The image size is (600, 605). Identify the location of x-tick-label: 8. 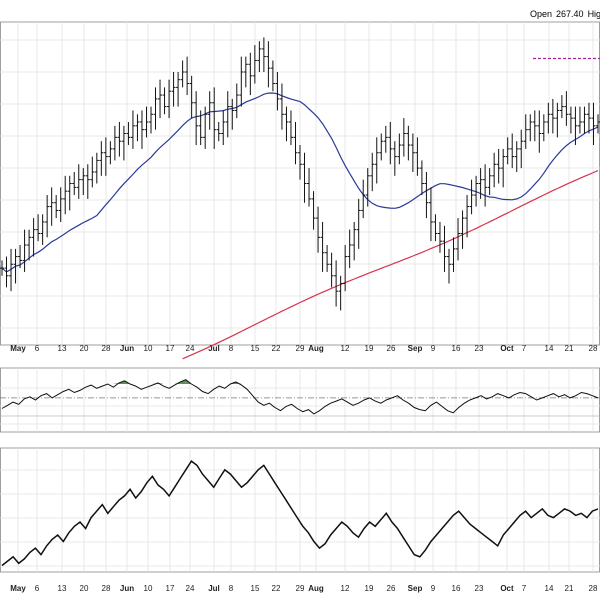
(231, 348).